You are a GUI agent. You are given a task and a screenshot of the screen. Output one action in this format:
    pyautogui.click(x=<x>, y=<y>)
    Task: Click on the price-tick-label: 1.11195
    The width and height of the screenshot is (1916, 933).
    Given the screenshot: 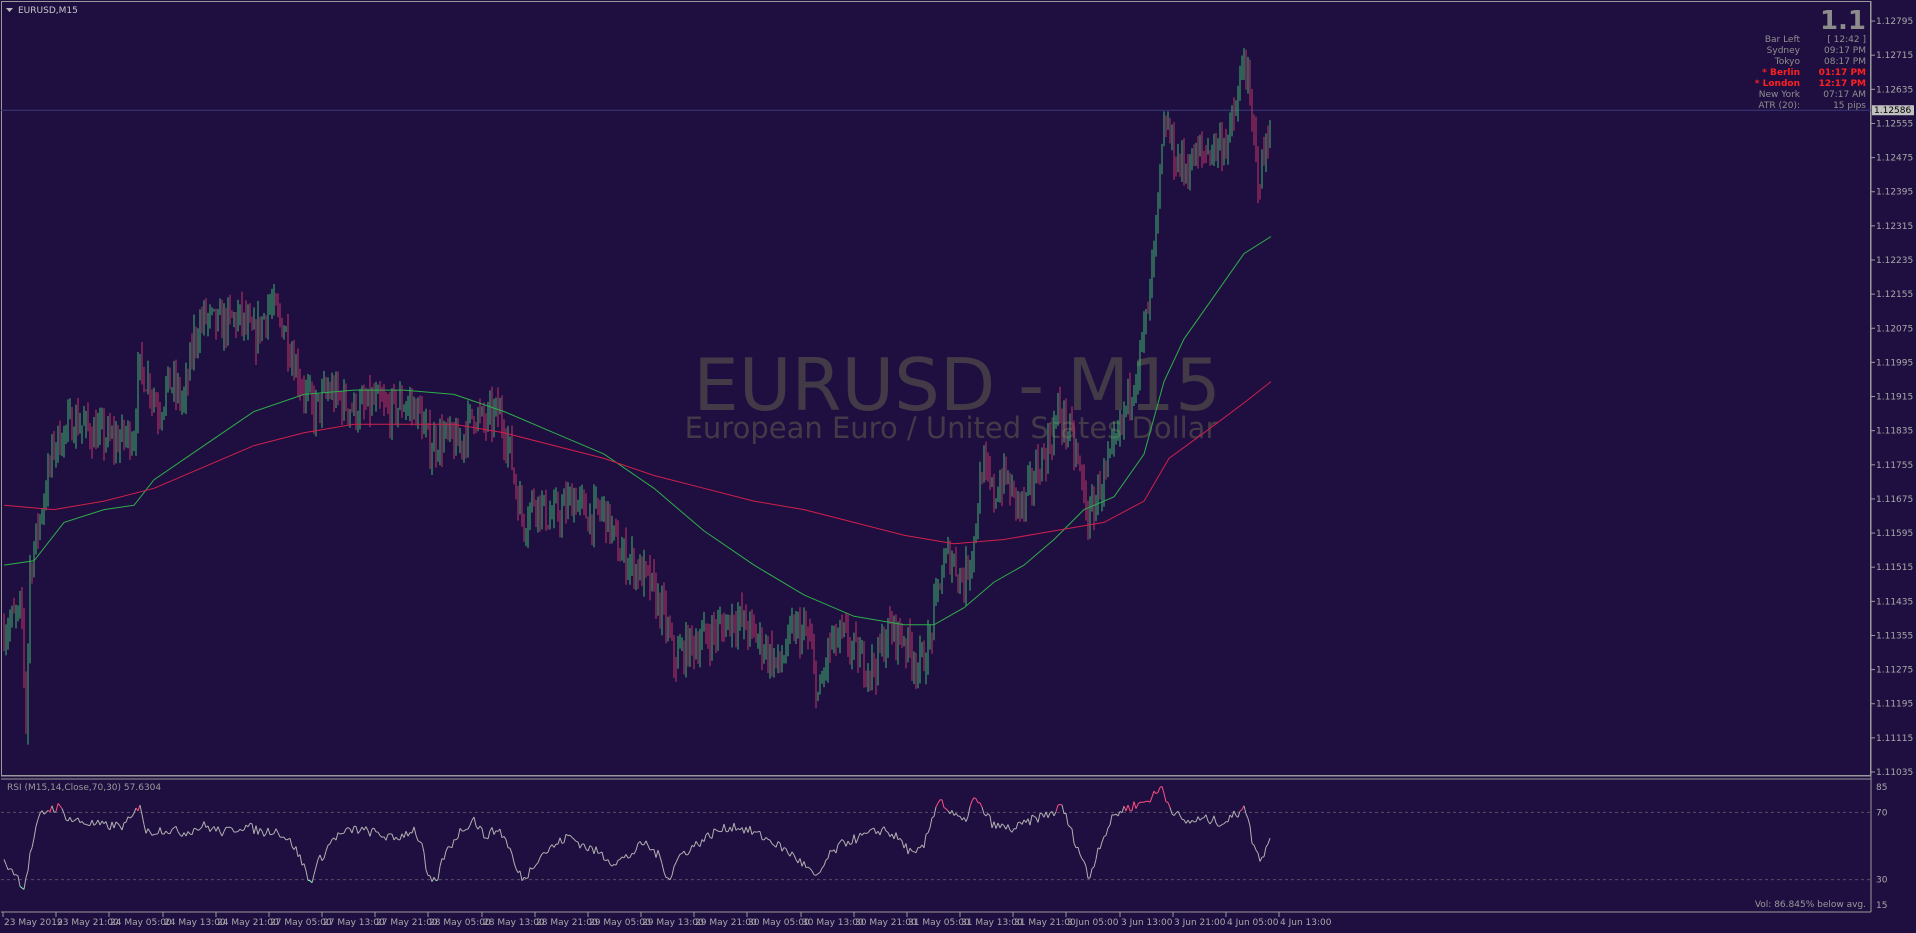 What is the action you would take?
    pyautogui.click(x=1894, y=705)
    